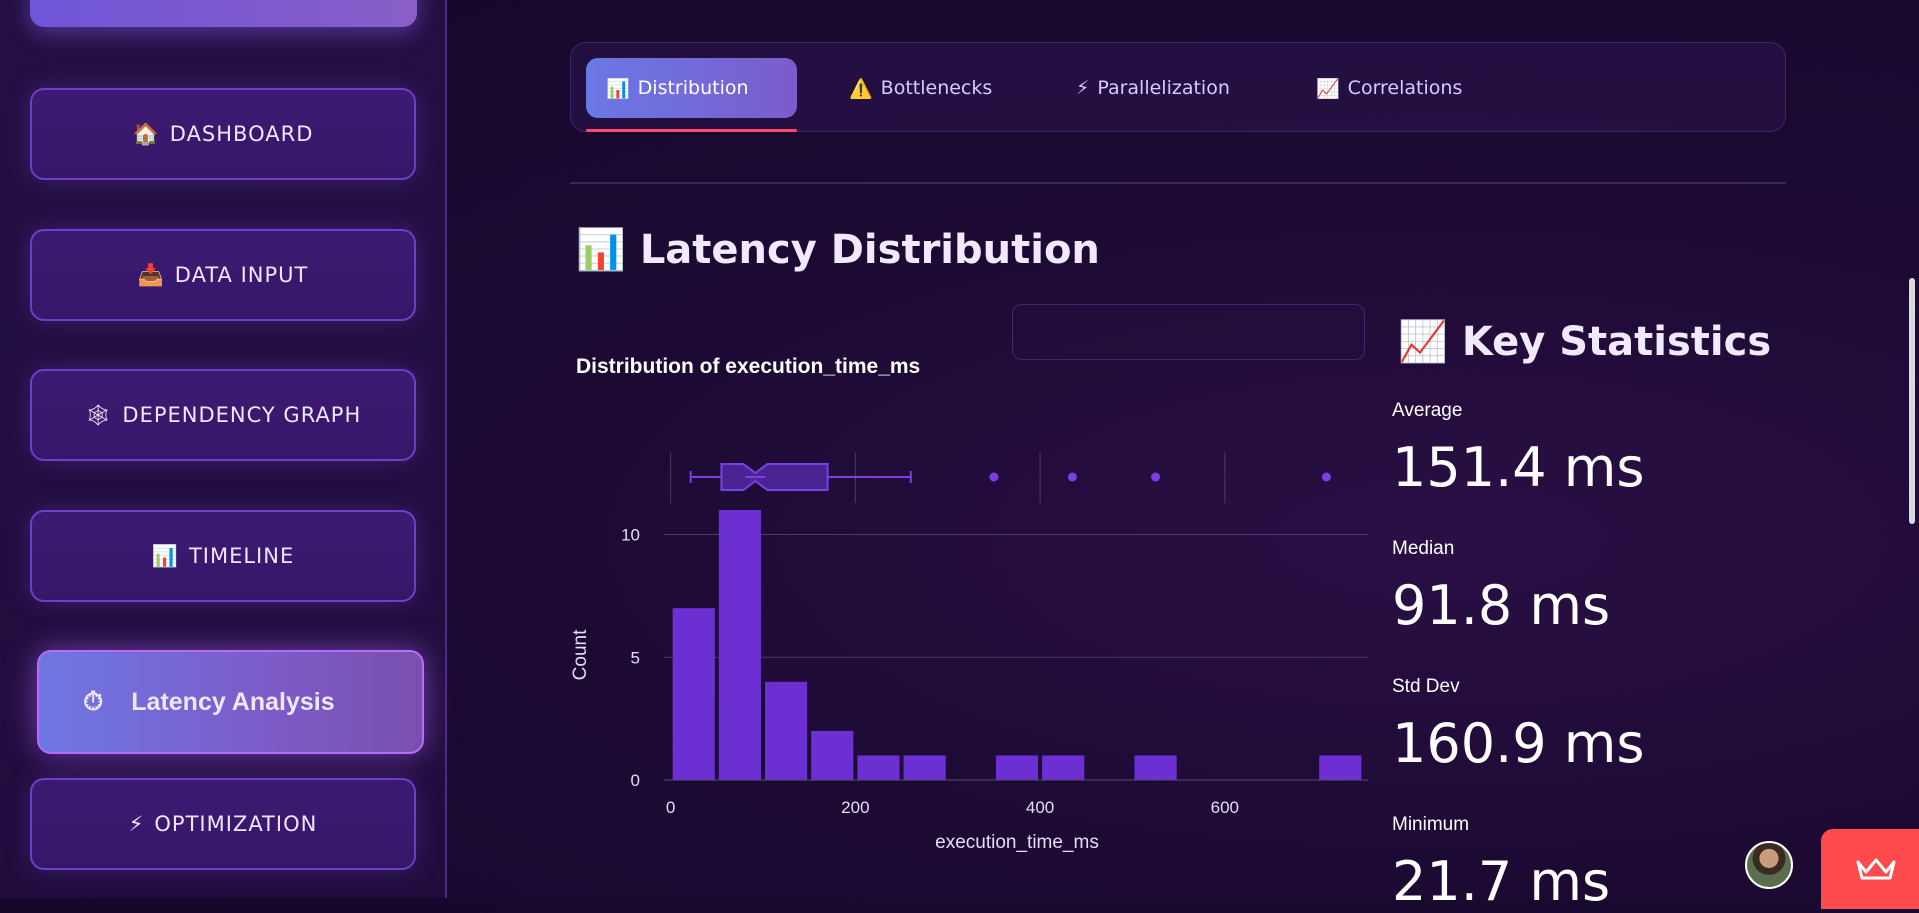  What do you see at coordinates (580, 654) in the screenshot?
I see `y-axis-label: Count` at bounding box center [580, 654].